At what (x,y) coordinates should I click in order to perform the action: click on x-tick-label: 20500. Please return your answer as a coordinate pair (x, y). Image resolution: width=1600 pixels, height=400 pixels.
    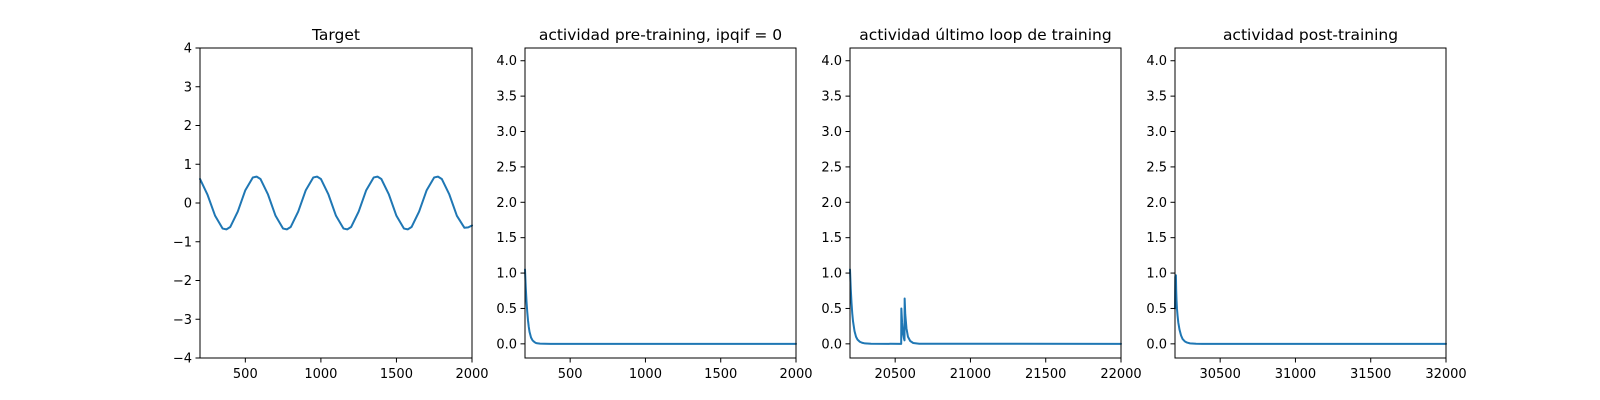
    Looking at the image, I should click on (894, 374).